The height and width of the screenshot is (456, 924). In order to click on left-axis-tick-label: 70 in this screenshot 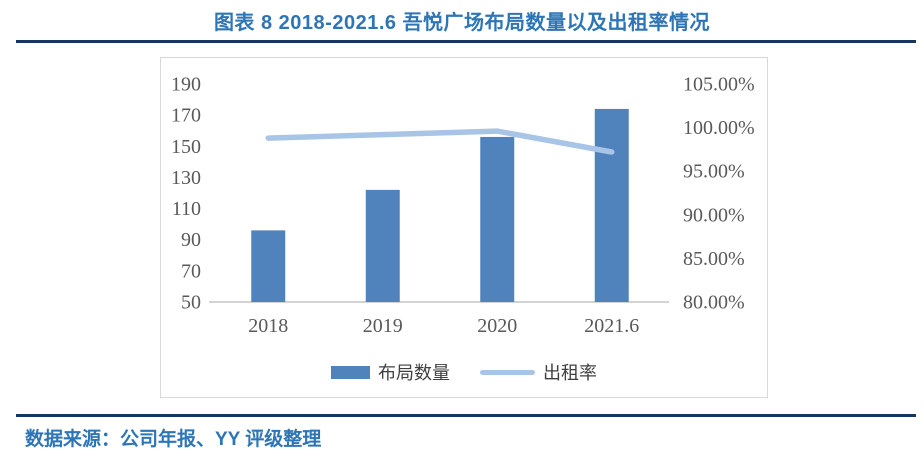, I will do `click(191, 271)`.